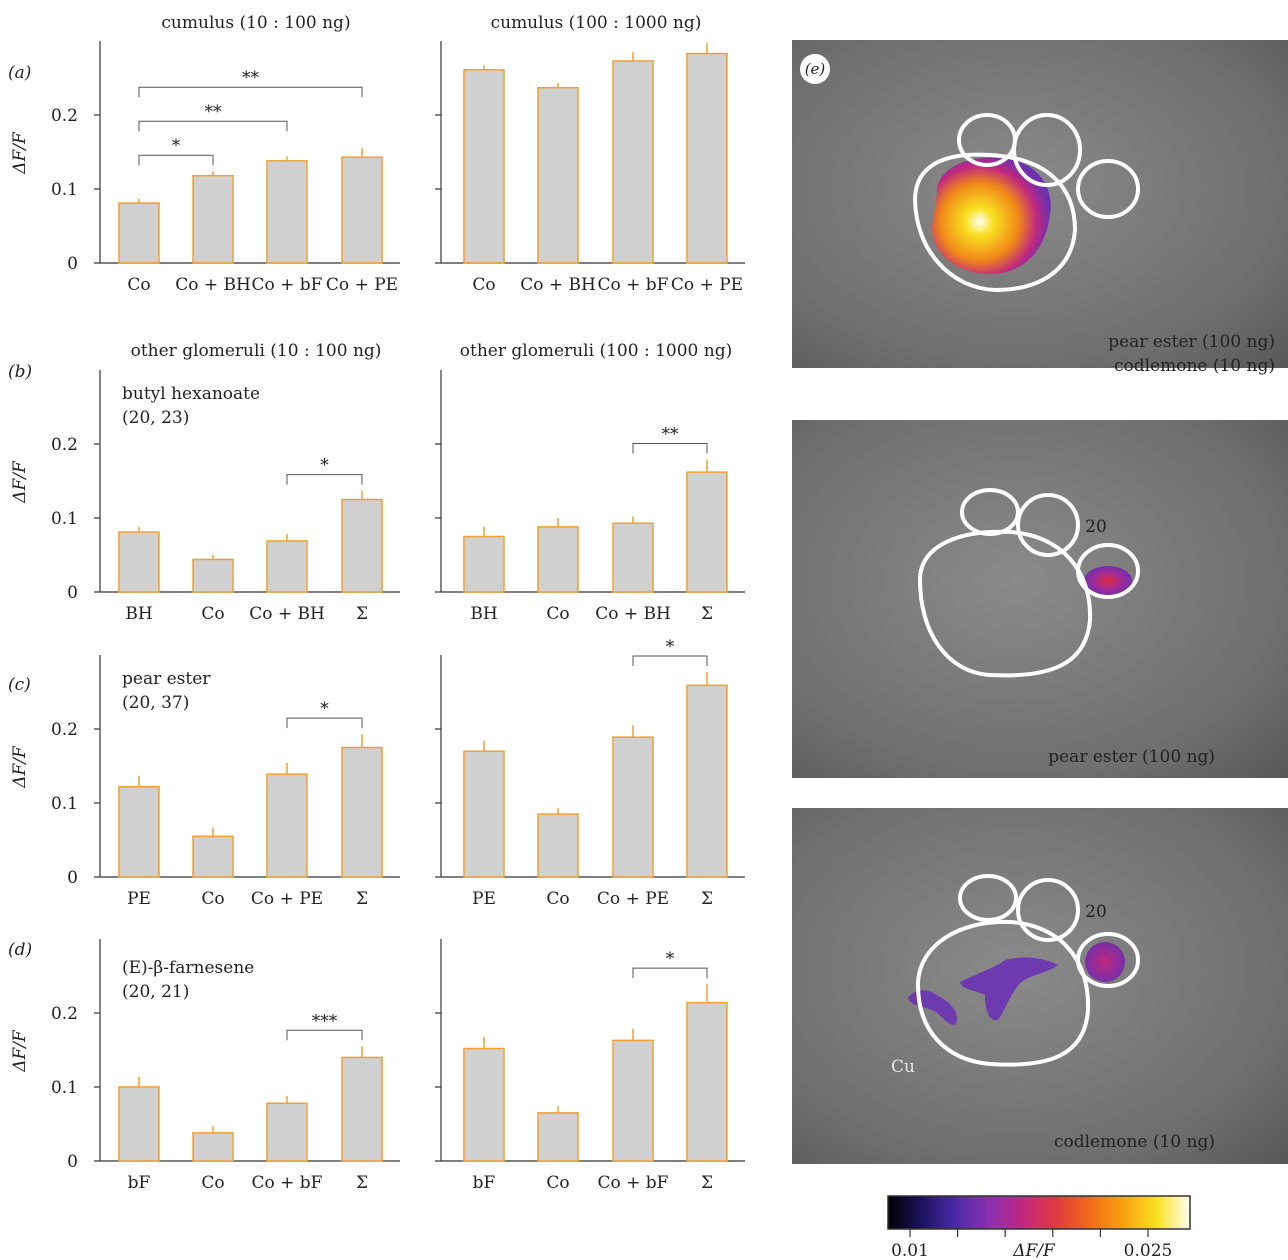 This screenshot has height=1260, width=1288. I want to click on image-background, so click(1040, 599).